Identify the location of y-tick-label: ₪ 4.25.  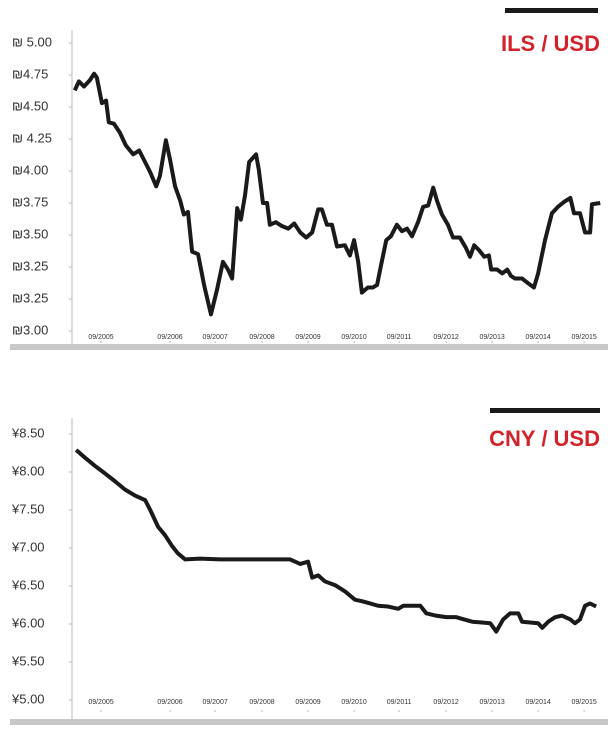
(32, 137).